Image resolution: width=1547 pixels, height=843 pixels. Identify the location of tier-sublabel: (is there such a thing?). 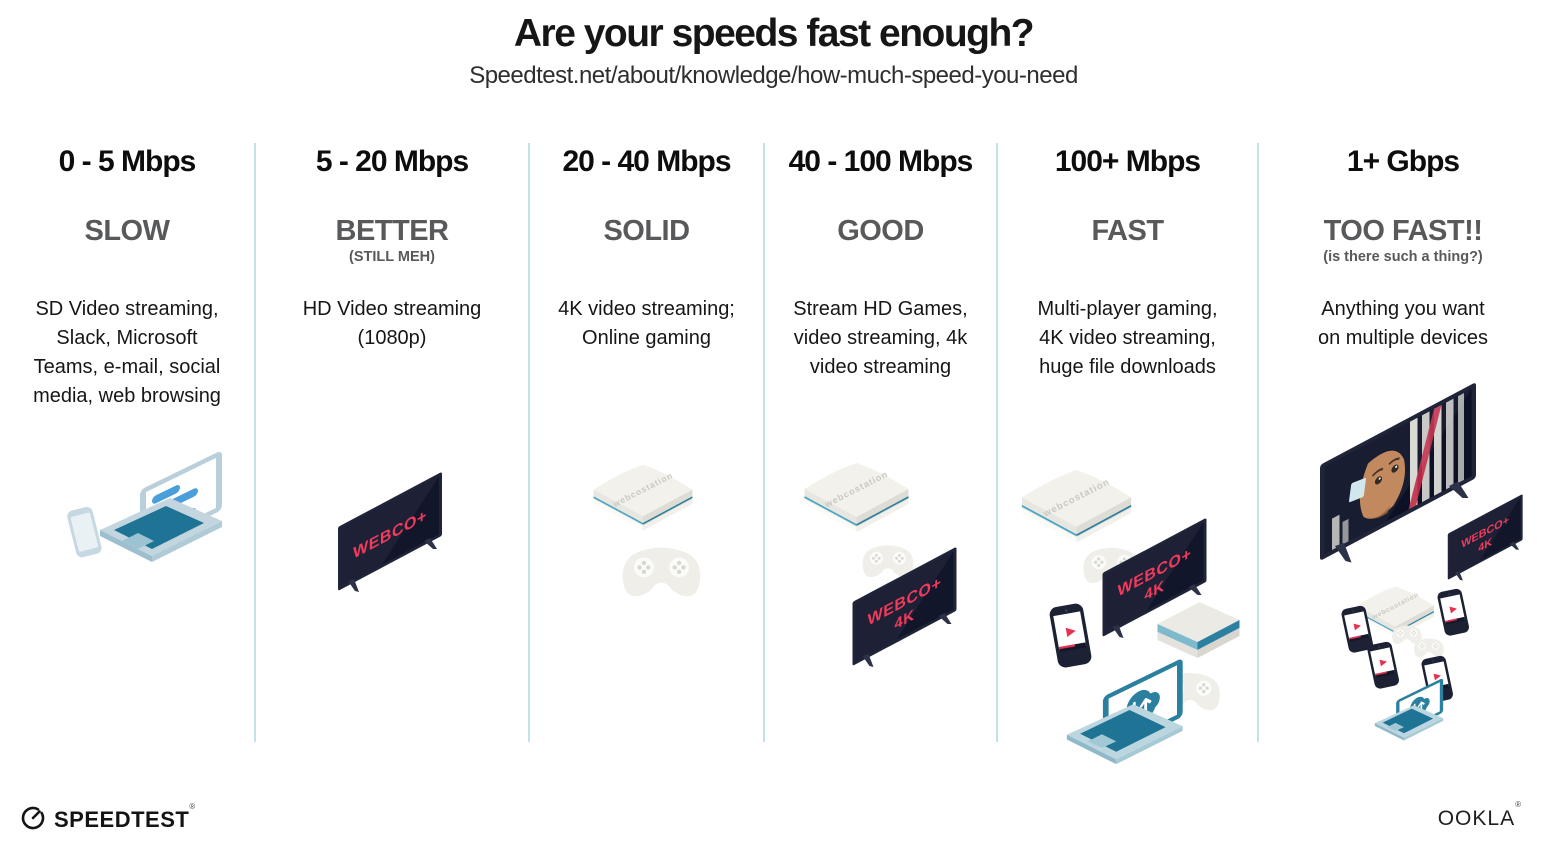
(1403, 257).